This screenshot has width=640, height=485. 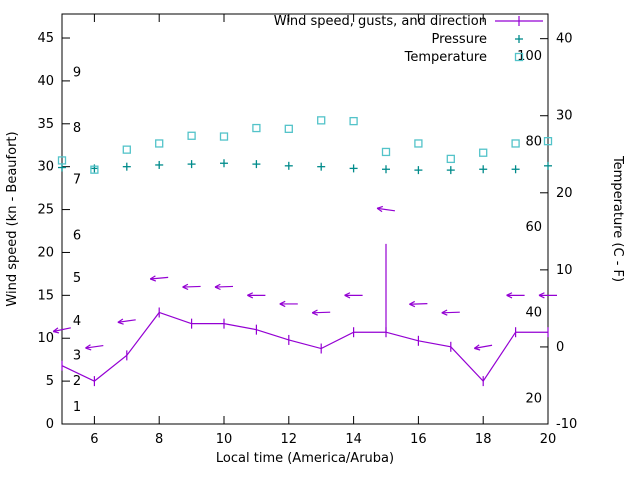 I want to click on svg-text:Wind speed, gusts, and directi: Wind speed, gusts, and direction, so click(x=380, y=21).